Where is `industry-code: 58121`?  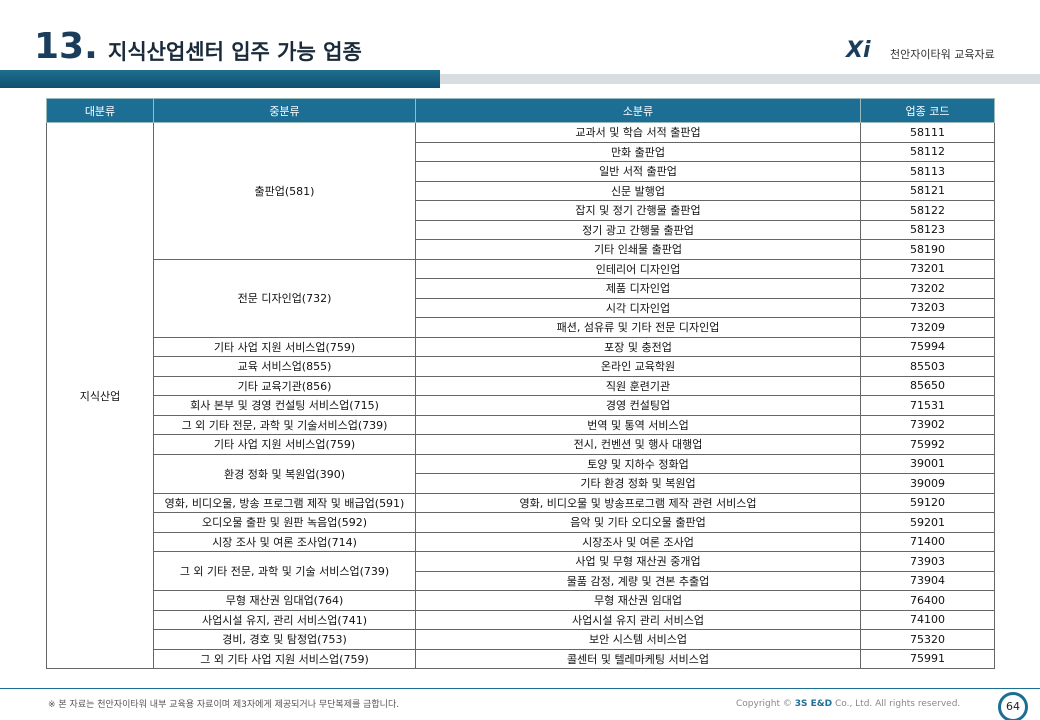
industry-code: 58121 is located at coordinates (927, 190).